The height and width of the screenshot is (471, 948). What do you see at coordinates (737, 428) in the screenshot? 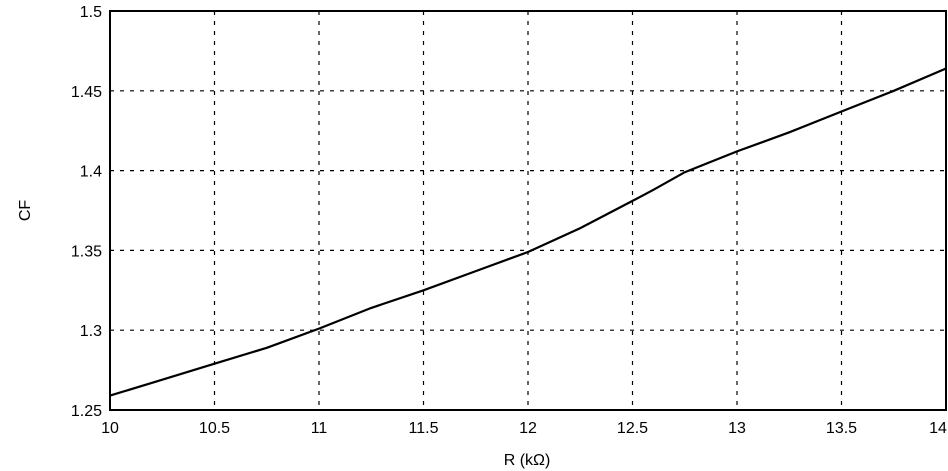
I see `x-tick-label: 13` at bounding box center [737, 428].